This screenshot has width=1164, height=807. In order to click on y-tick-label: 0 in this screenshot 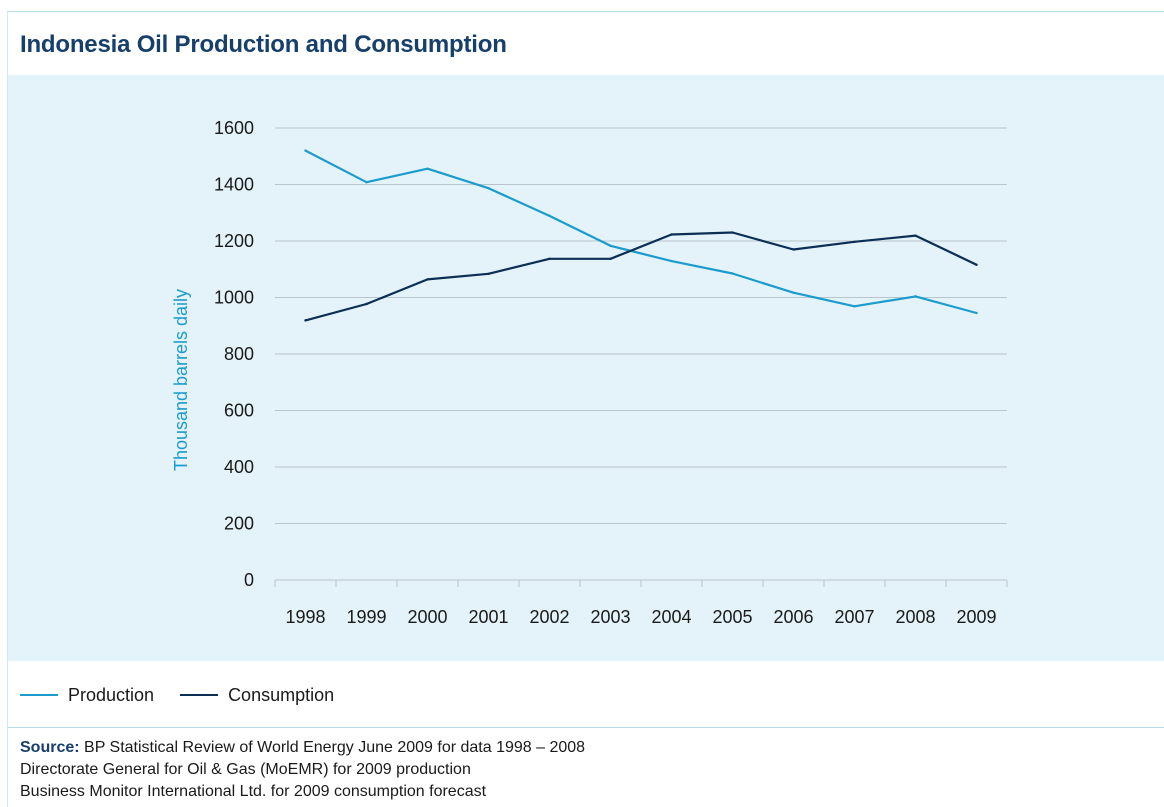, I will do `click(249, 580)`.